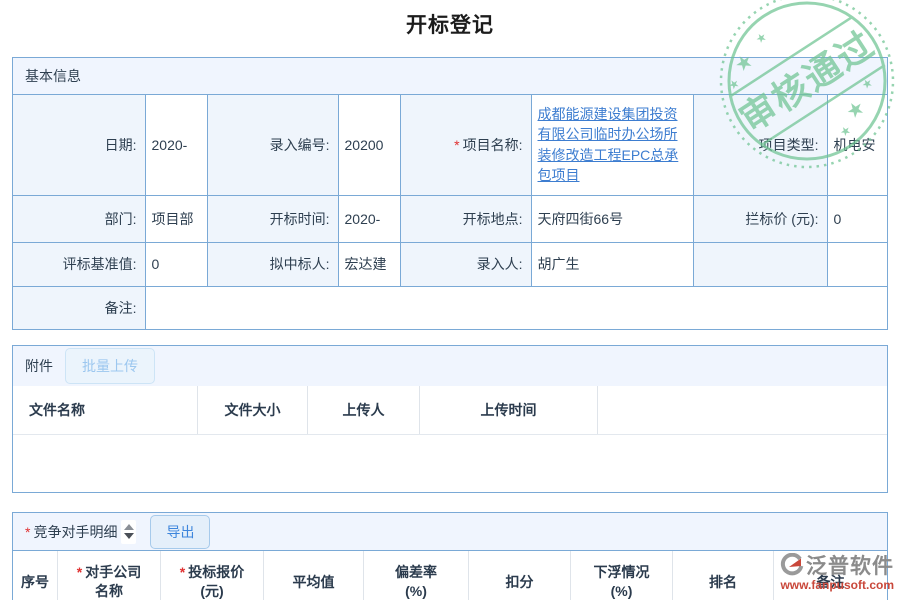 The width and height of the screenshot is (900, 600). I want to click on ceiling-price-value: 0, so click(857, 219).